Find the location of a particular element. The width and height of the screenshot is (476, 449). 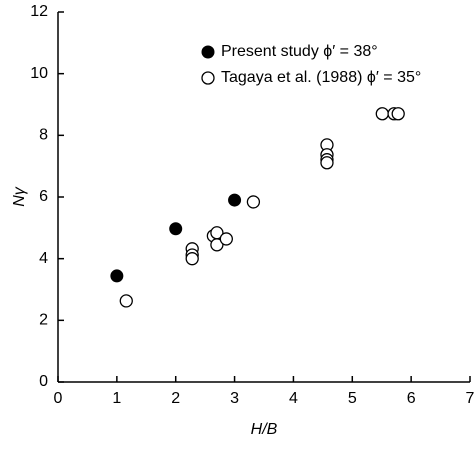

y-tick-label: 10 is located at coordinates (39, 73).